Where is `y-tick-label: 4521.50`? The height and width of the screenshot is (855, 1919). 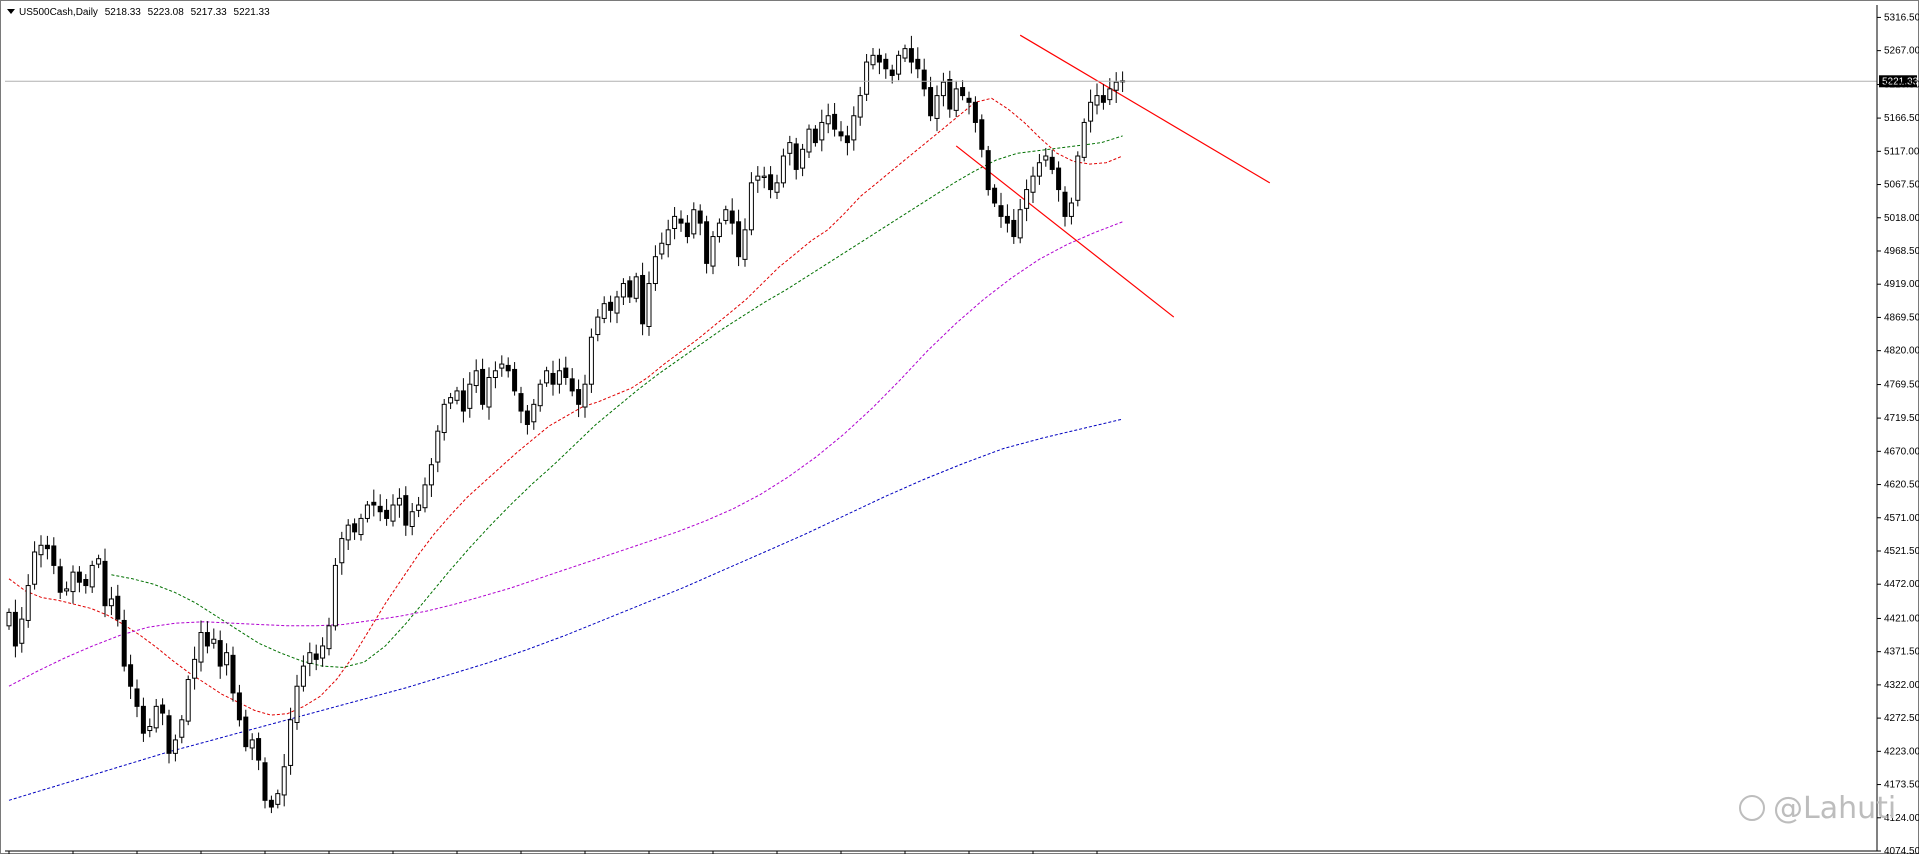 y-tick-label: 4521.50 is located at coordinates (1901, 551).